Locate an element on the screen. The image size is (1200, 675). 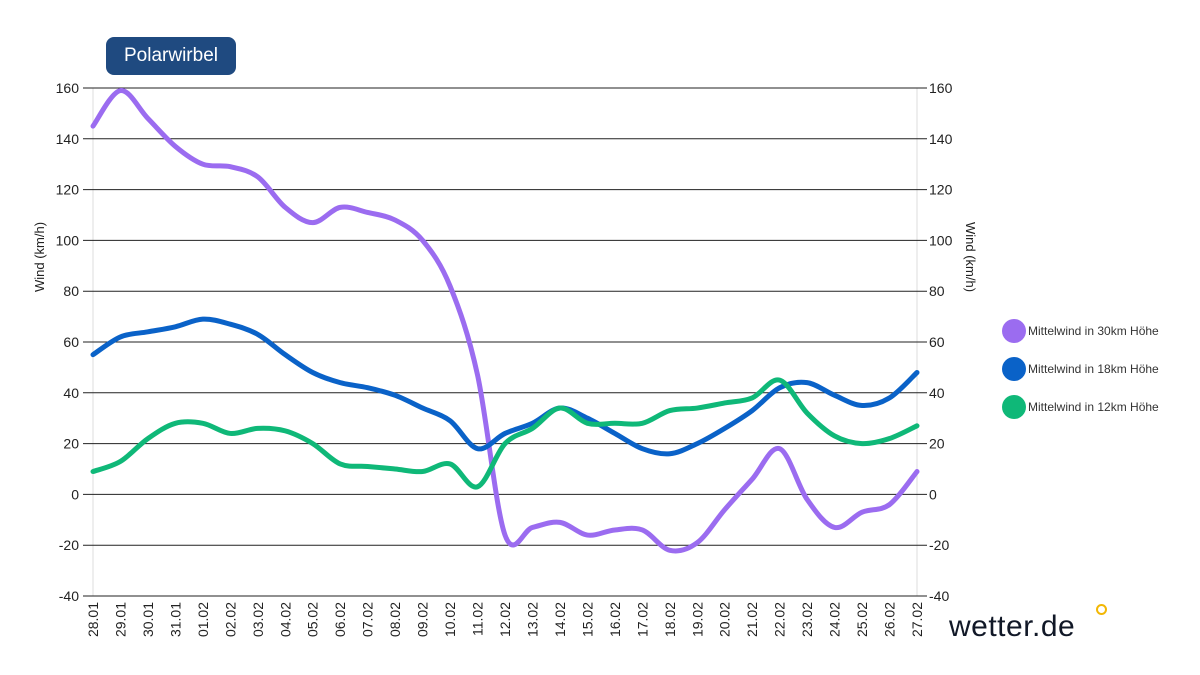
x-tick-label: 12.02 is located at coordinates (505, 619).